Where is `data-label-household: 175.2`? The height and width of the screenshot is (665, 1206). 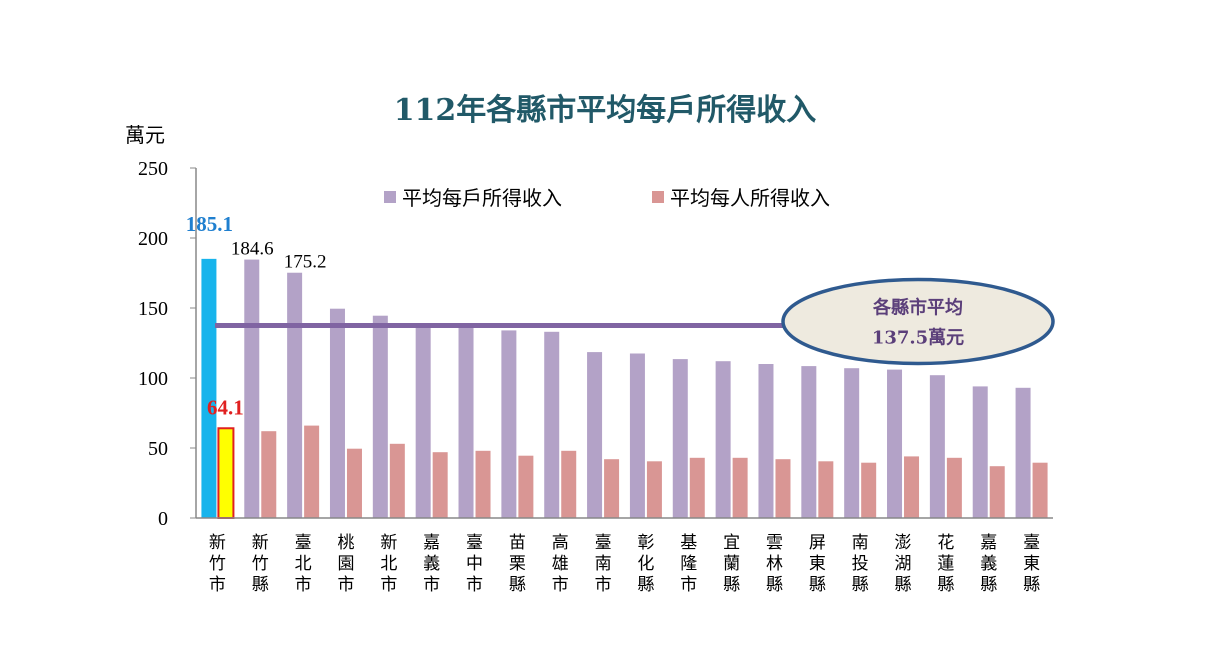
data-label-household: 175.2 is located at coordinates (305, 262).